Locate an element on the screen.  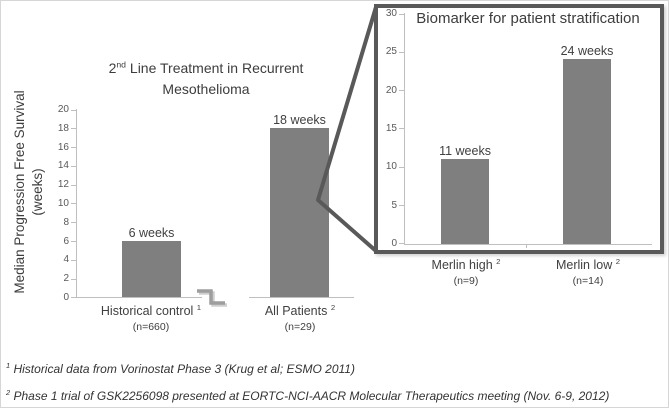
bar-merlin-low is located at coordinates (587, 151).